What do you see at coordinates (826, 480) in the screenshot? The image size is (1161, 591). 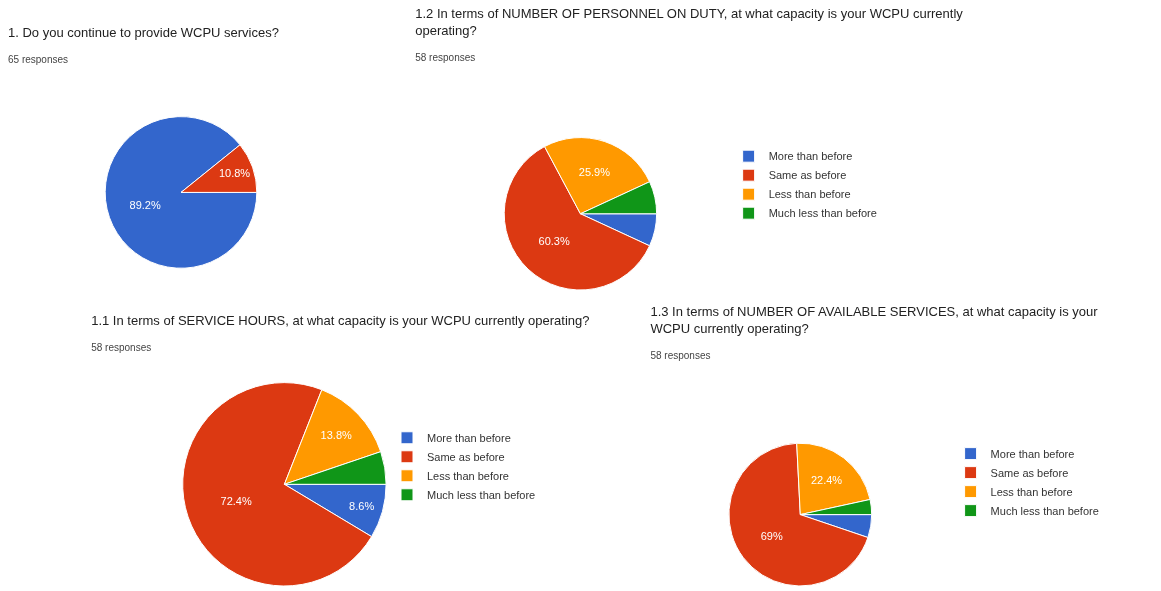 I see `data-label: 22.4%` at bounding box center [826, 480].